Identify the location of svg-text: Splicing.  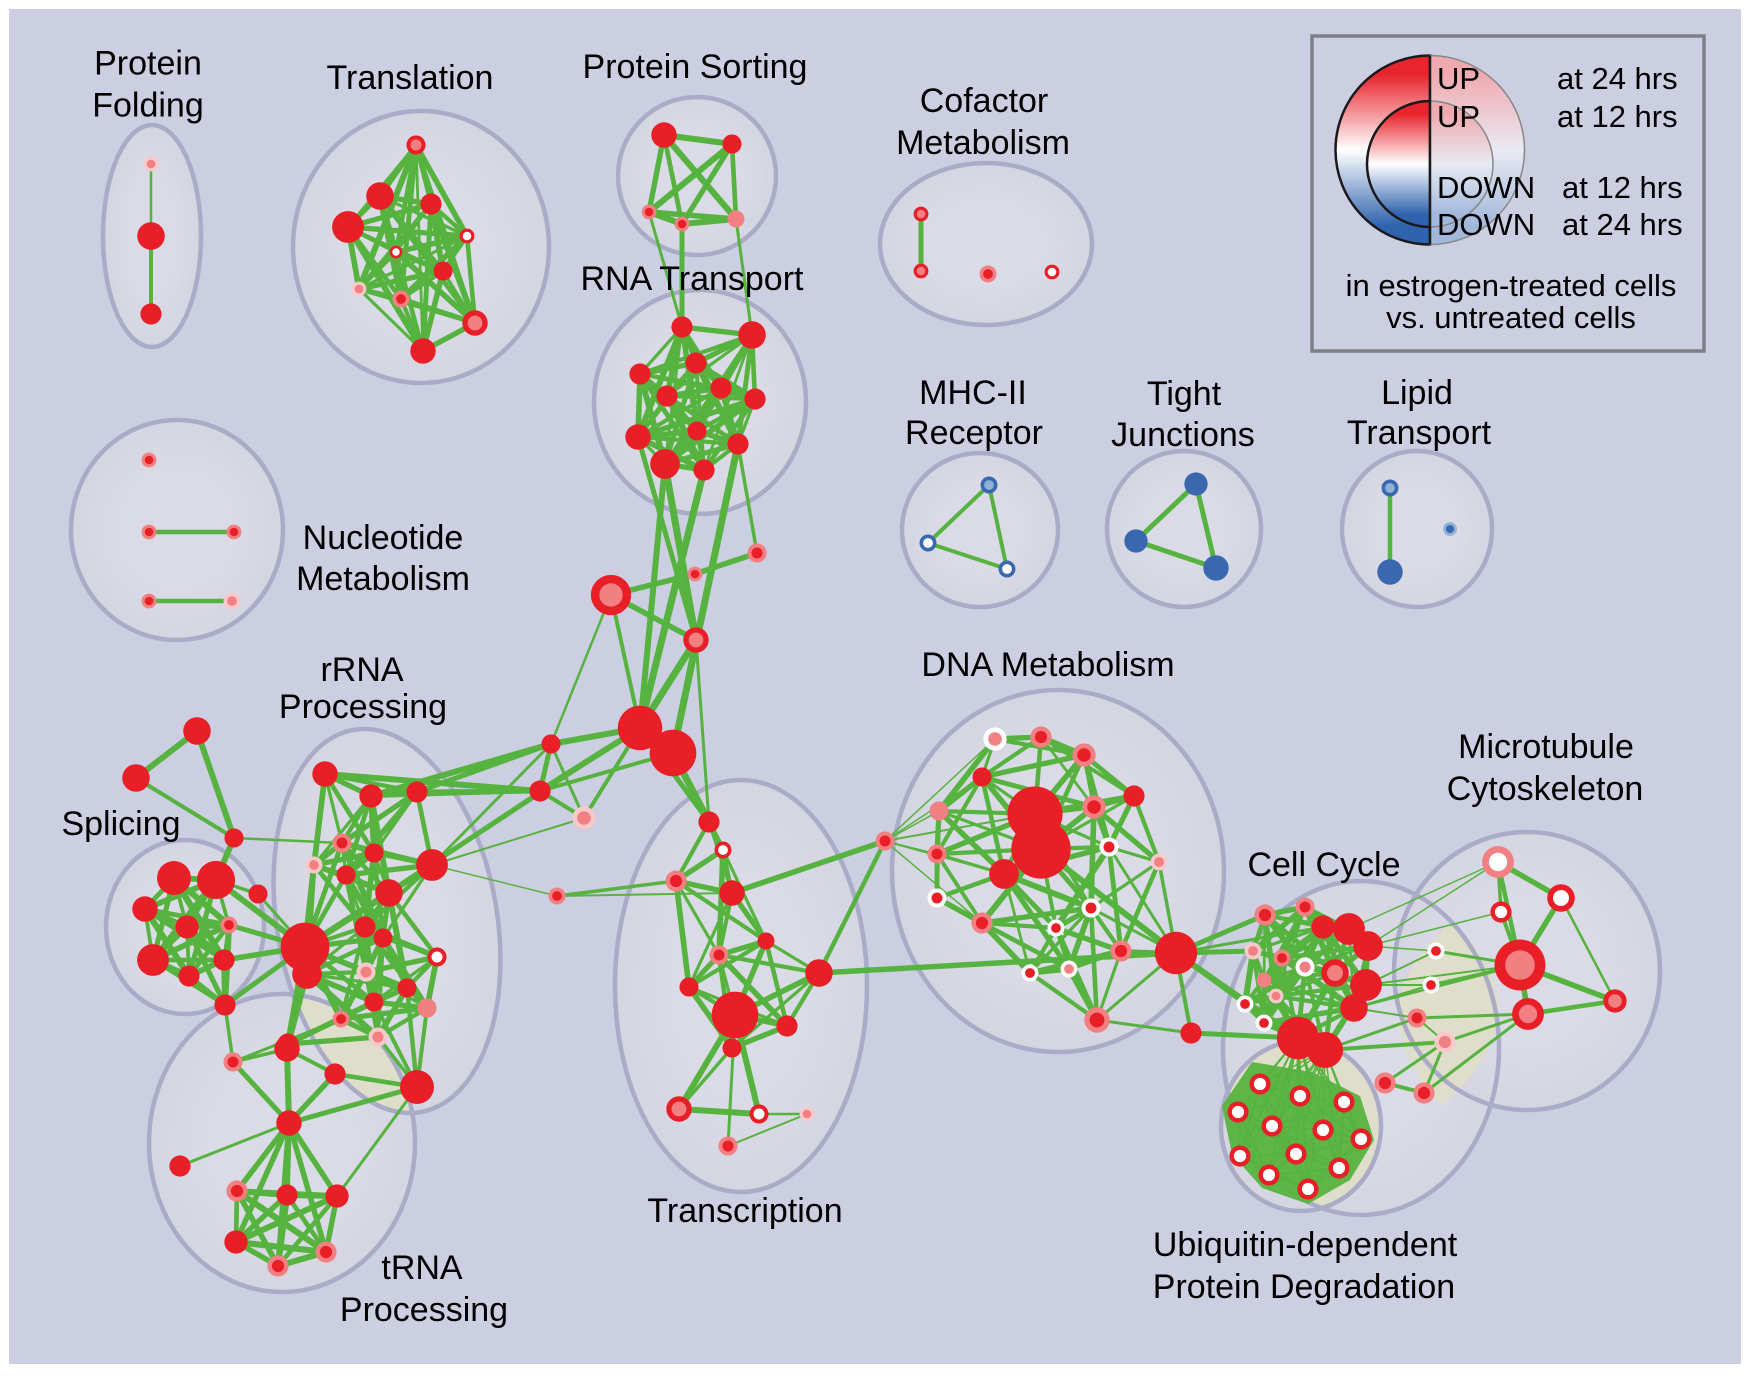
(120, 824).